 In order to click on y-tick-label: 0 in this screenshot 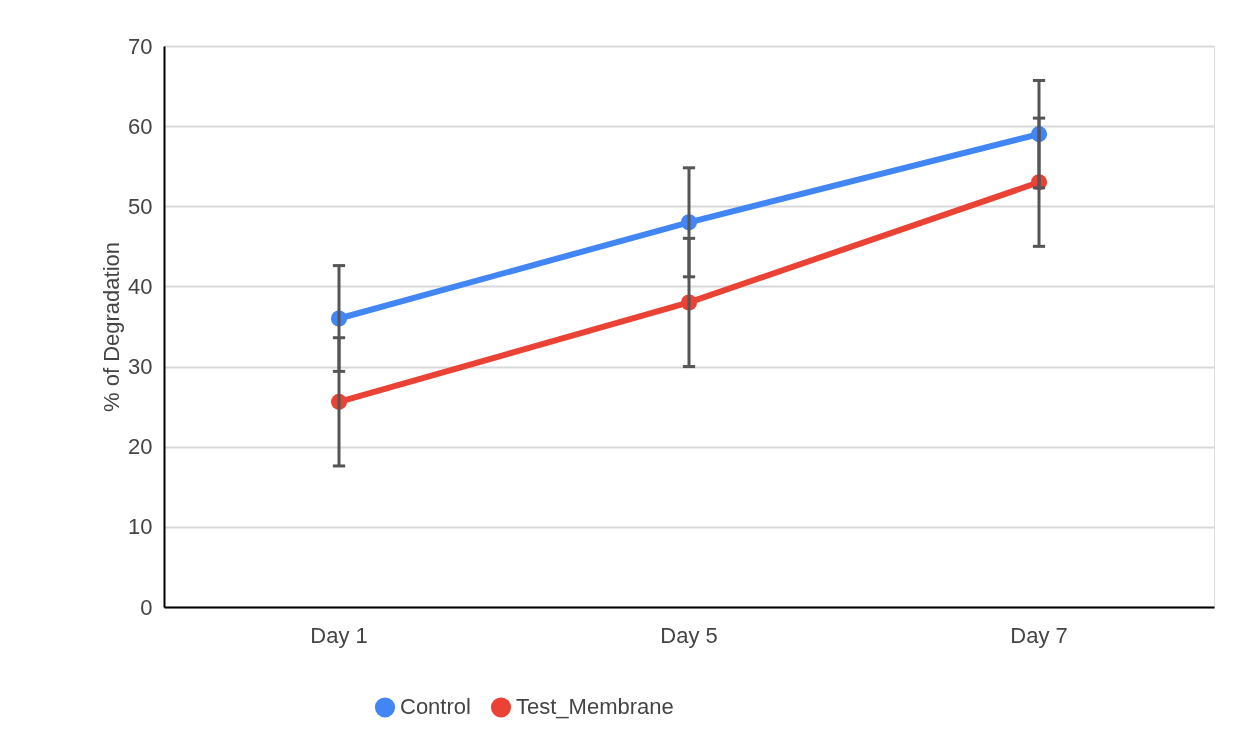, I will do `click(146, 607)`.